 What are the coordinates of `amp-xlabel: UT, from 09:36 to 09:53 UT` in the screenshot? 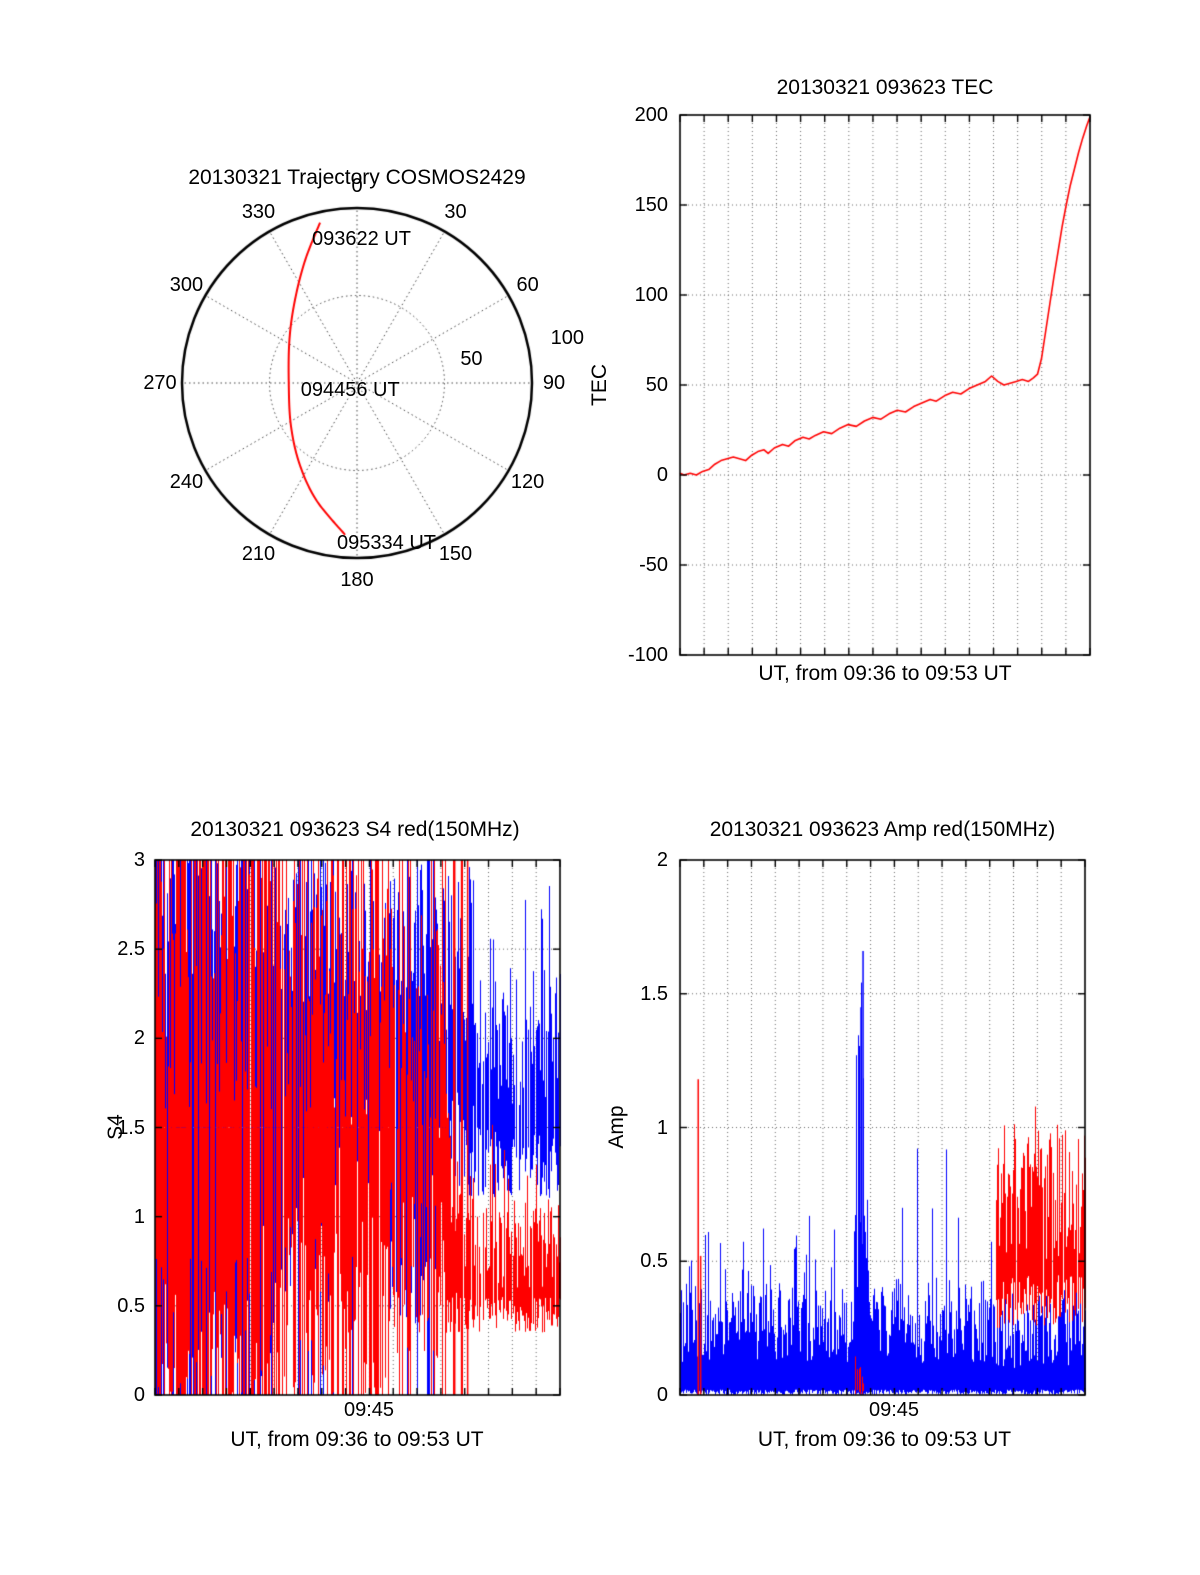 It's located at (884, 1439).